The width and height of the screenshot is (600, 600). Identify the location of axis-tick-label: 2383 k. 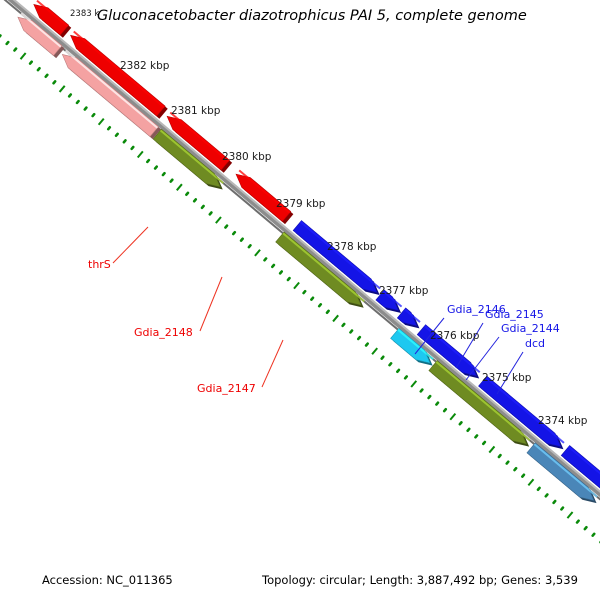
(84, 14).